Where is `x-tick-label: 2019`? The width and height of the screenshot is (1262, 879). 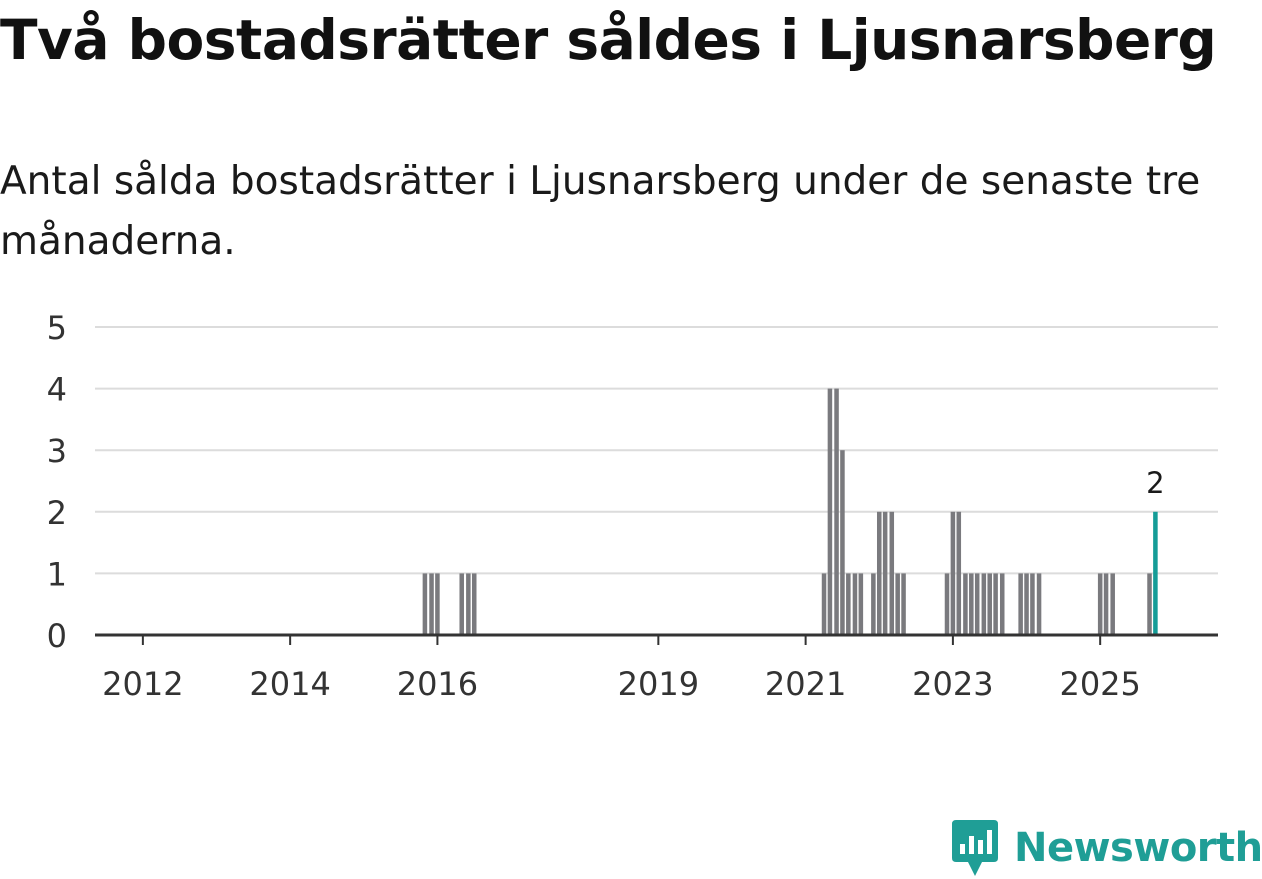
x-tick-label: 2019 is located at coordinates (658, 684).